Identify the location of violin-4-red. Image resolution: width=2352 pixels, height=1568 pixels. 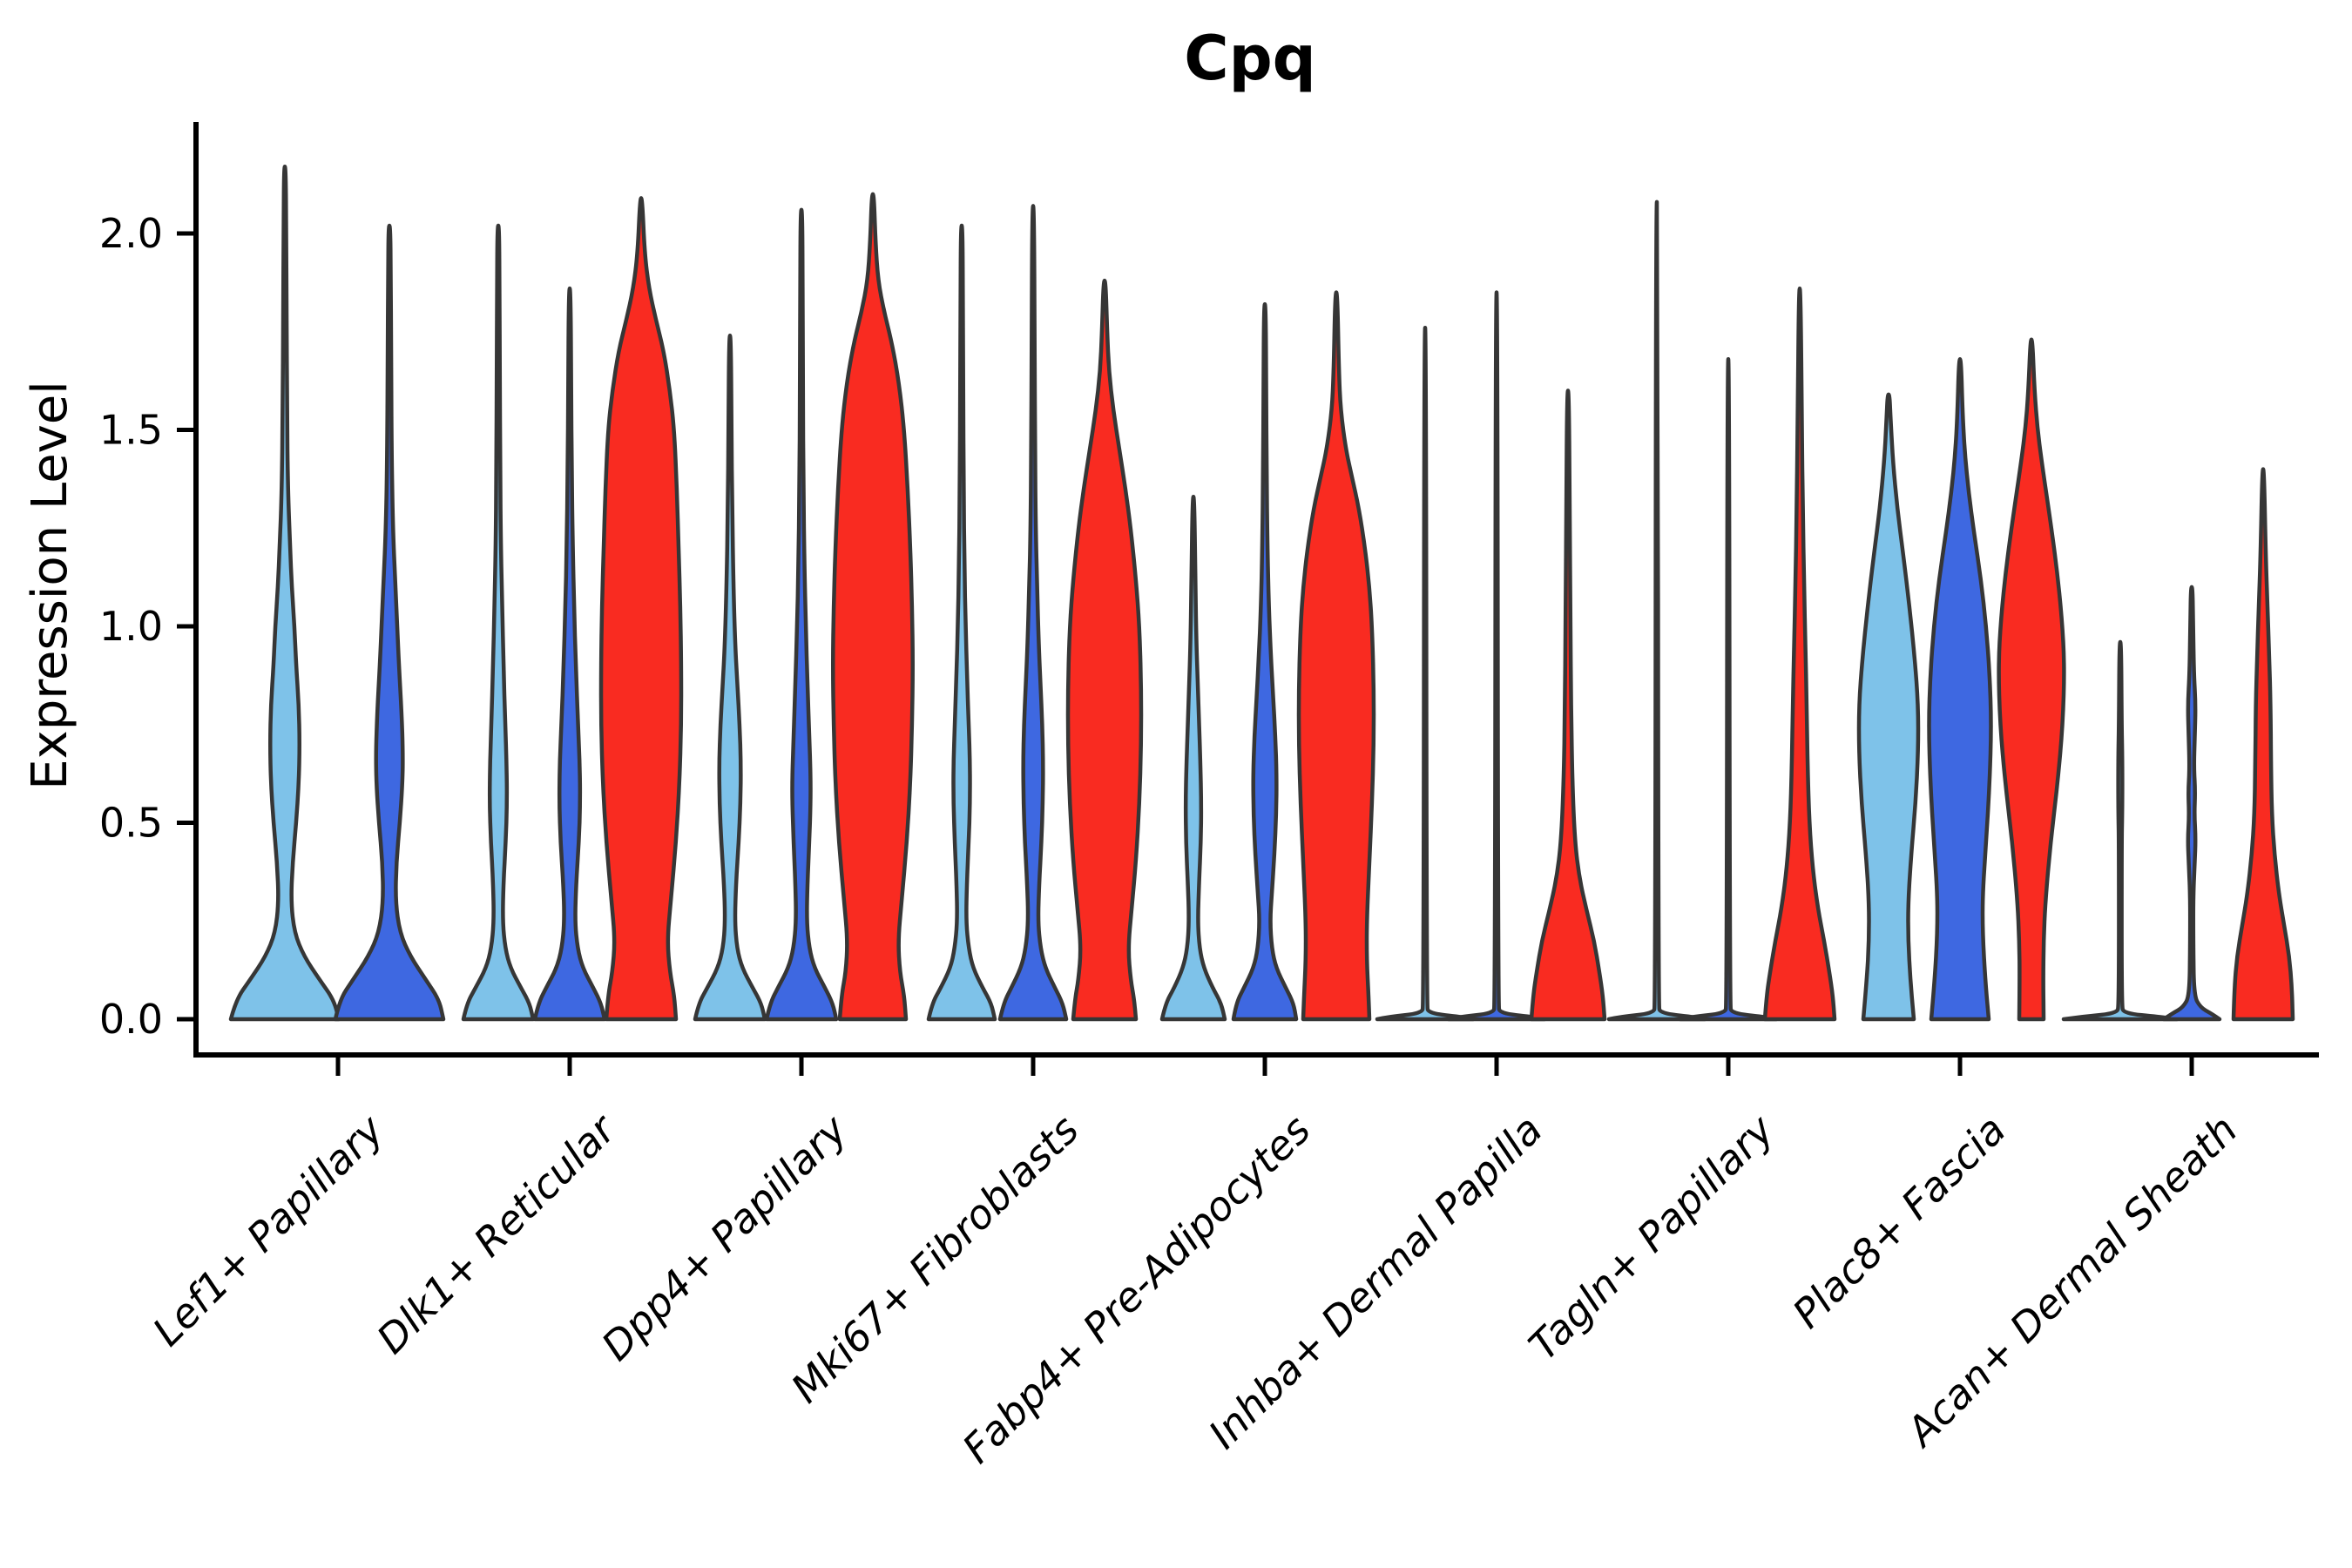
(1104, 650).